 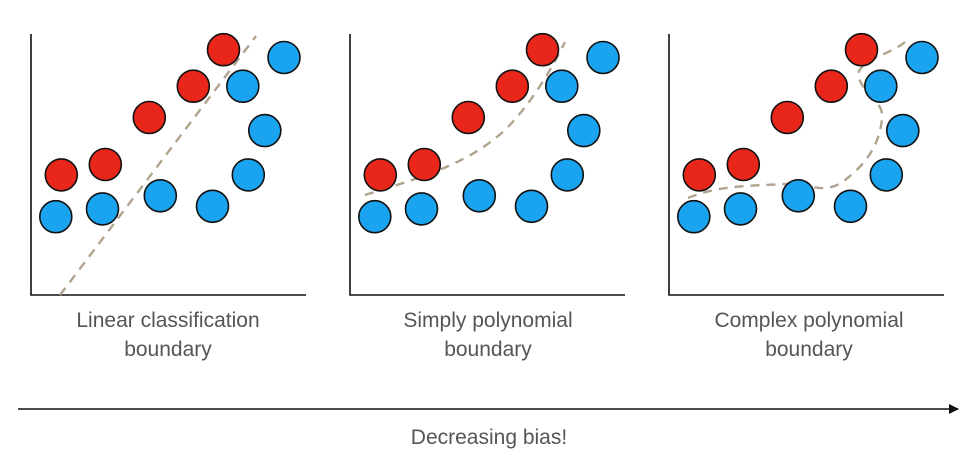 I want to click on panel-linear-caption-line2: boundary, so click(x=168, y=349).